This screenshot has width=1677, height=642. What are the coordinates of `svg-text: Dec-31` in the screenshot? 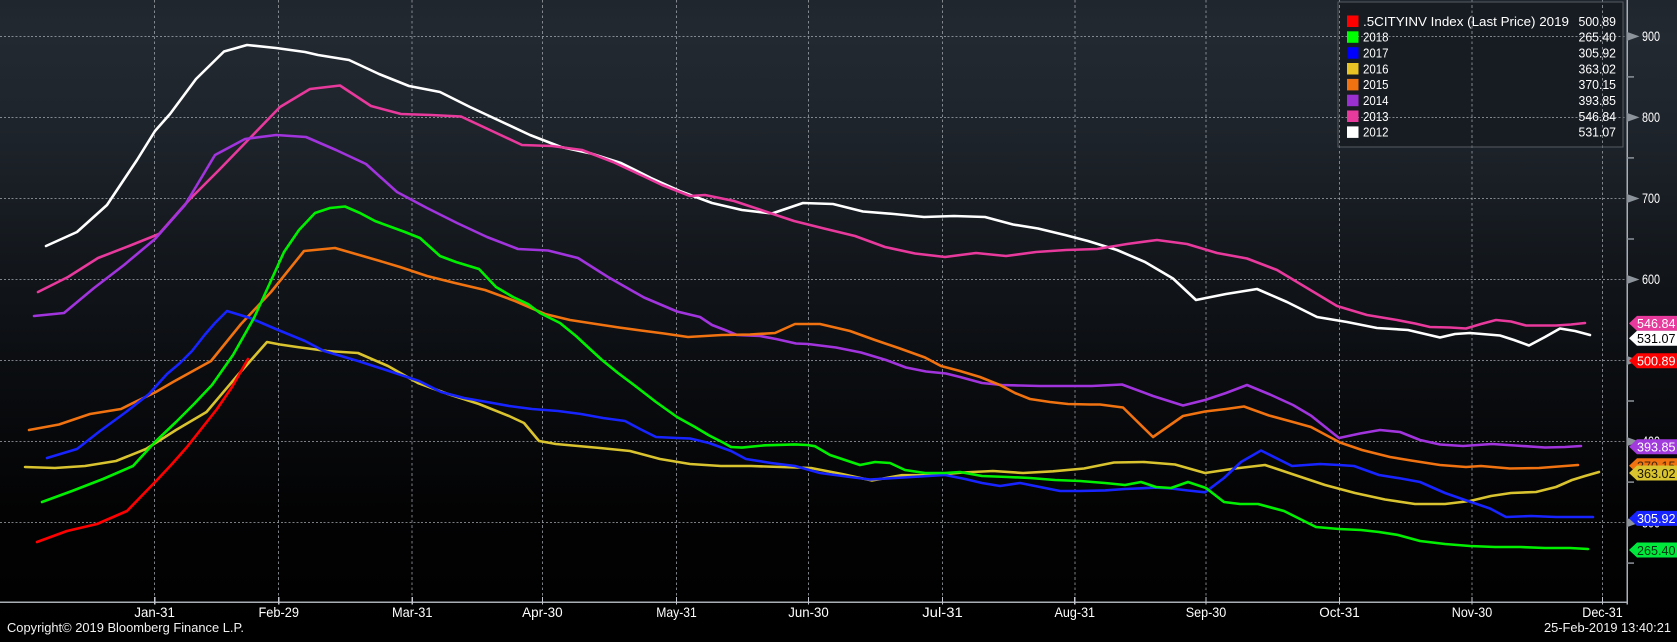 It's located at (1602, 612).